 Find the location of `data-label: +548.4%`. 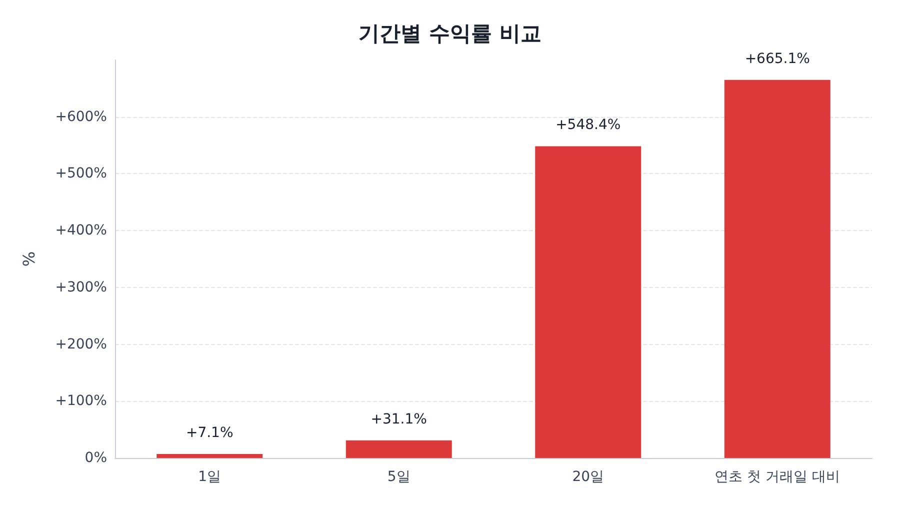

data-label: +548.4% is located at coordinates (588, 125).